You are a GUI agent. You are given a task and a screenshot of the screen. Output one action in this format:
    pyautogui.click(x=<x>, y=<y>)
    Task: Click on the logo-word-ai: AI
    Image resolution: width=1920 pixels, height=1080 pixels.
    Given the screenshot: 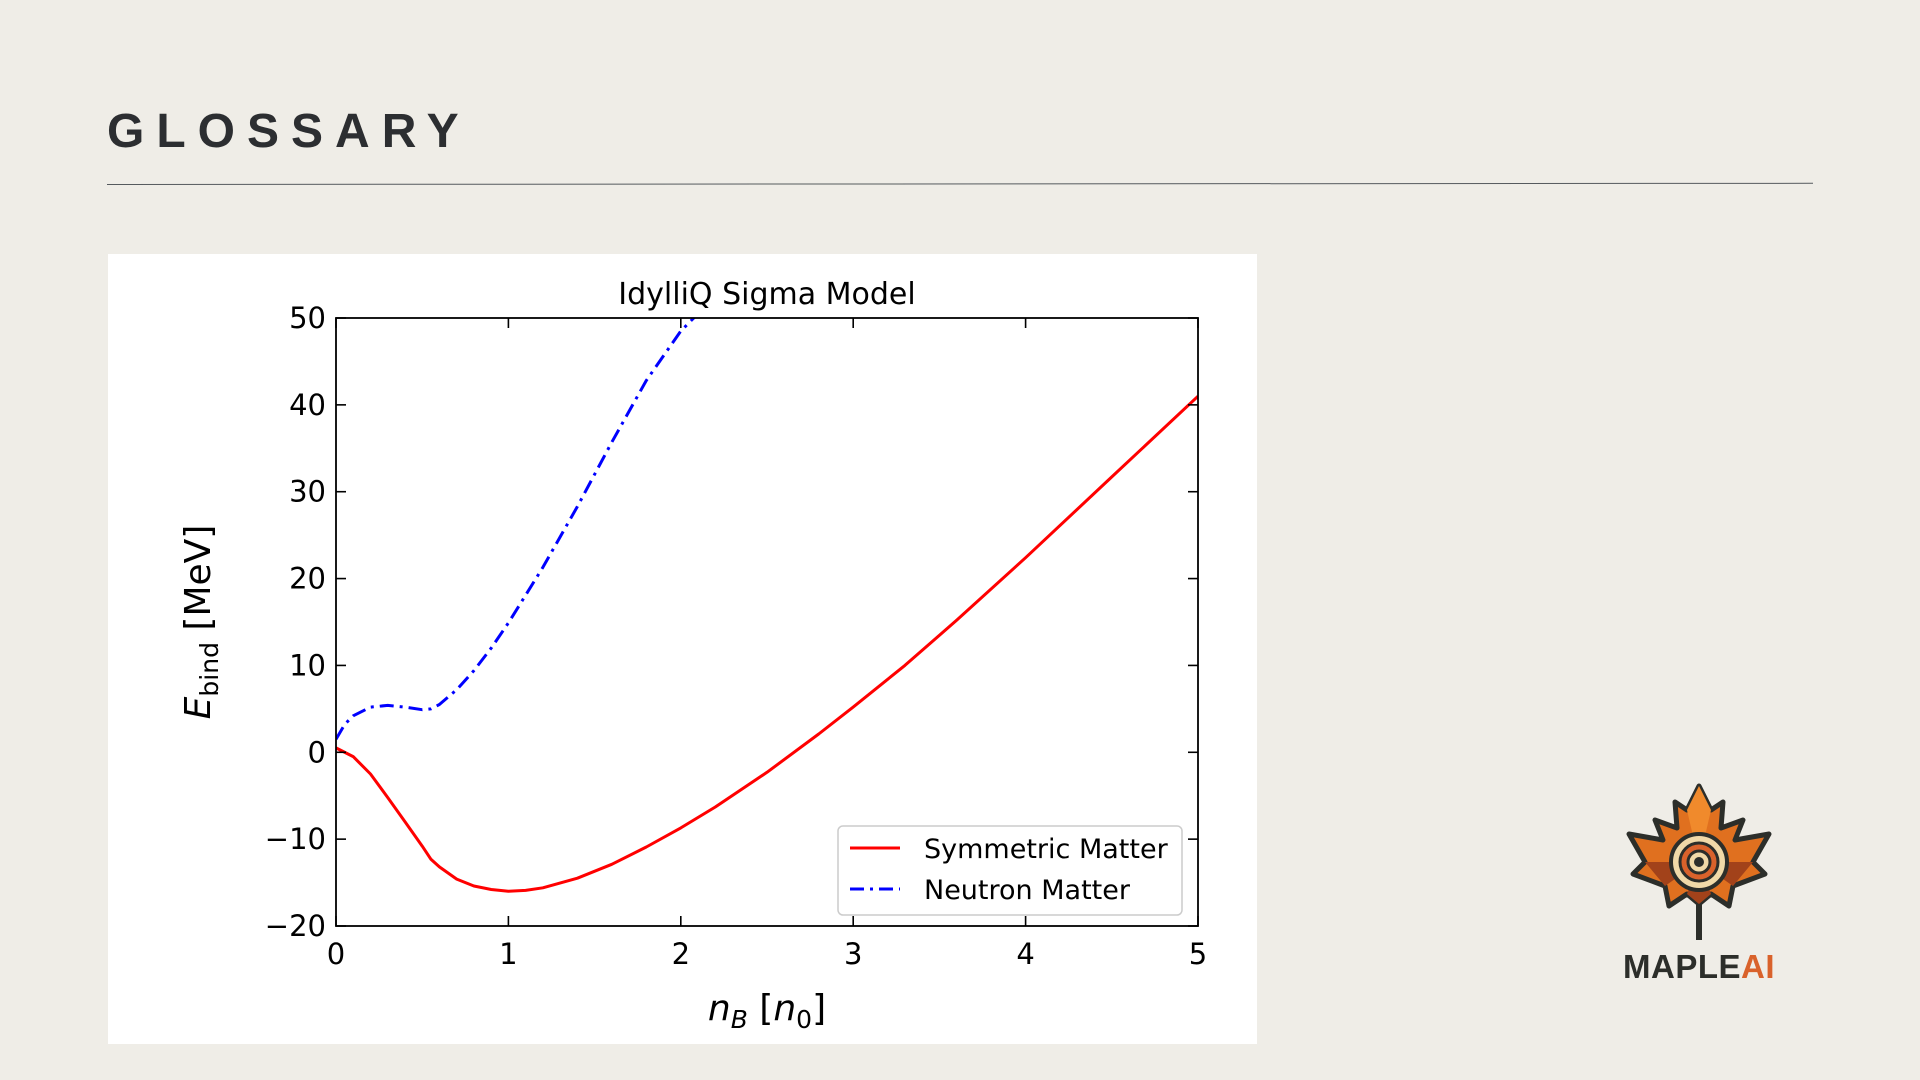 What is the action you would take?
    pyautogui.click(x=1758, y=966)
    